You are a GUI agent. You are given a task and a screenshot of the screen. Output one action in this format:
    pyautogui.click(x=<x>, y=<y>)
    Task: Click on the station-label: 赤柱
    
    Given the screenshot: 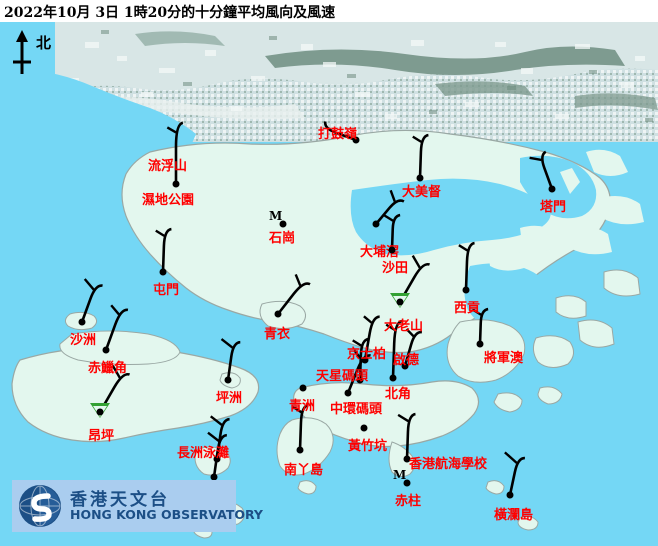 What is the action you would take?
    pyautogui.click(x=408, y=501)
    